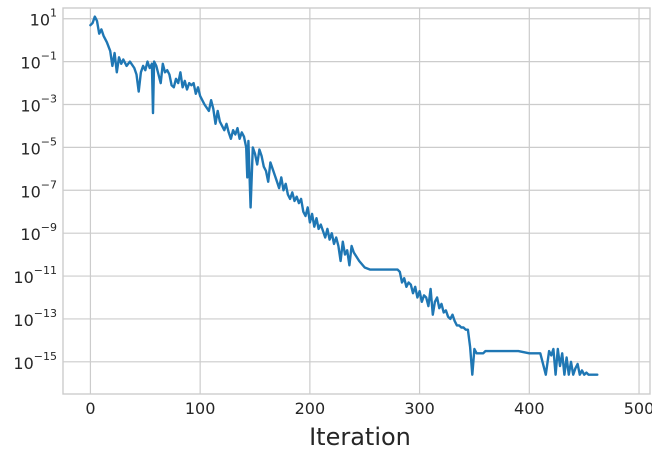 Image resolution: width=652 pixels, height=450 pixels. Describe the element at coordinates (43, 18) in the screenshot. I see `y-tick-label: 10¹` at that location.